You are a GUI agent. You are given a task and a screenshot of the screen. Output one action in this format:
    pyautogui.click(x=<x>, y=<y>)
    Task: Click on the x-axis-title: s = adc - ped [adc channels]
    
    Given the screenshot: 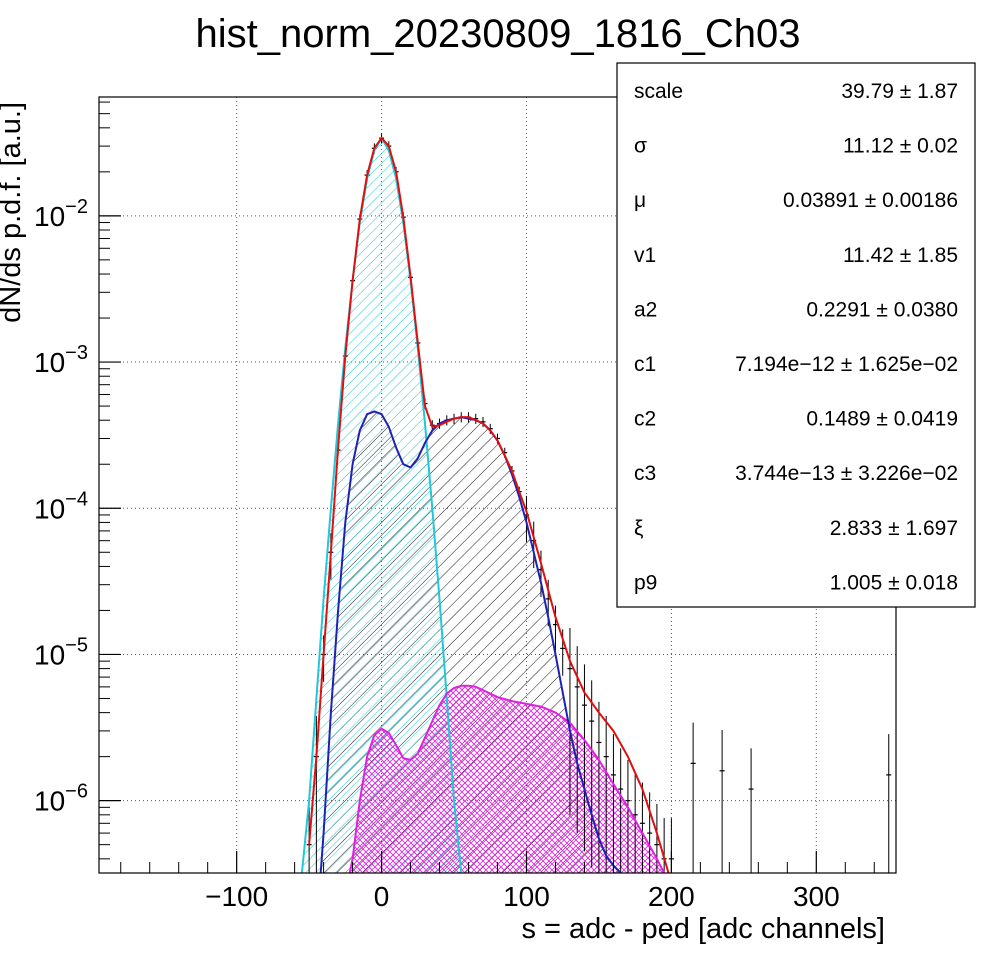 What is the action you would take?
    pyautogui.click(x=703, y=929)
    